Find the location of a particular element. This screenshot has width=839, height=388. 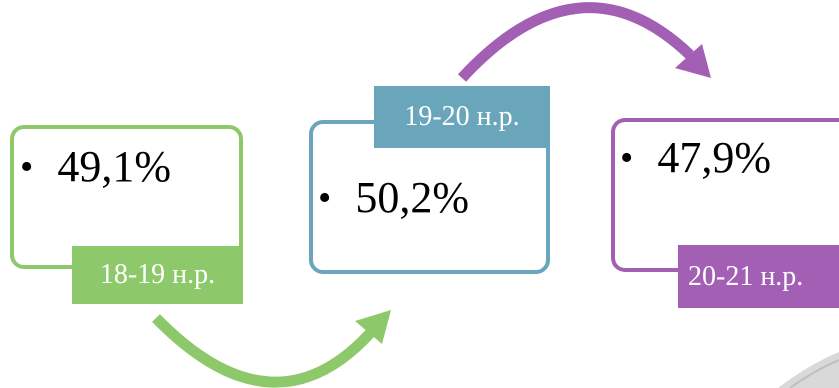

stage-value-2: • 50,2% is located at coordinates (393, 198).